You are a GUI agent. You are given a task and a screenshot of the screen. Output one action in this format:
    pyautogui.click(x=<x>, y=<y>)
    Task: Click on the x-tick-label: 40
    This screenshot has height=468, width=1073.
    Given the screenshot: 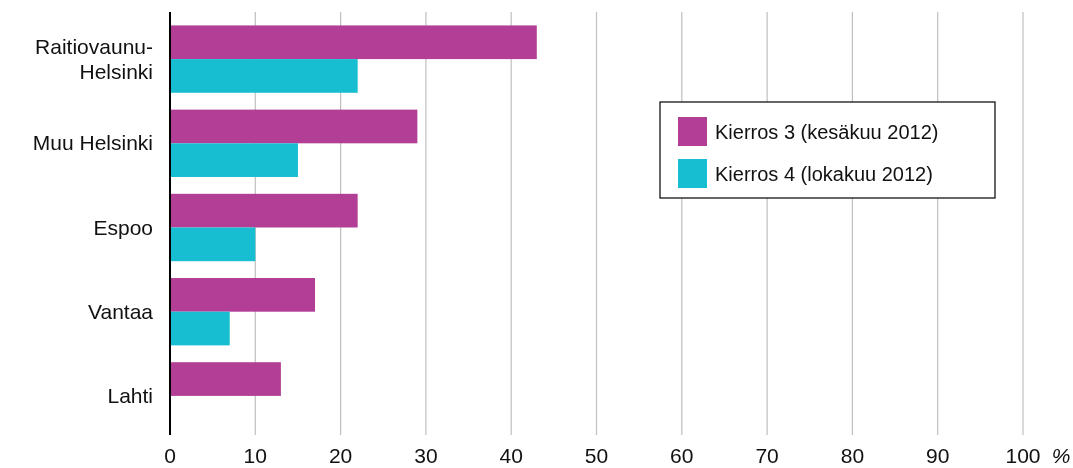 What is the action you would take?
    pyautogui.click(x=511, y=455)
    